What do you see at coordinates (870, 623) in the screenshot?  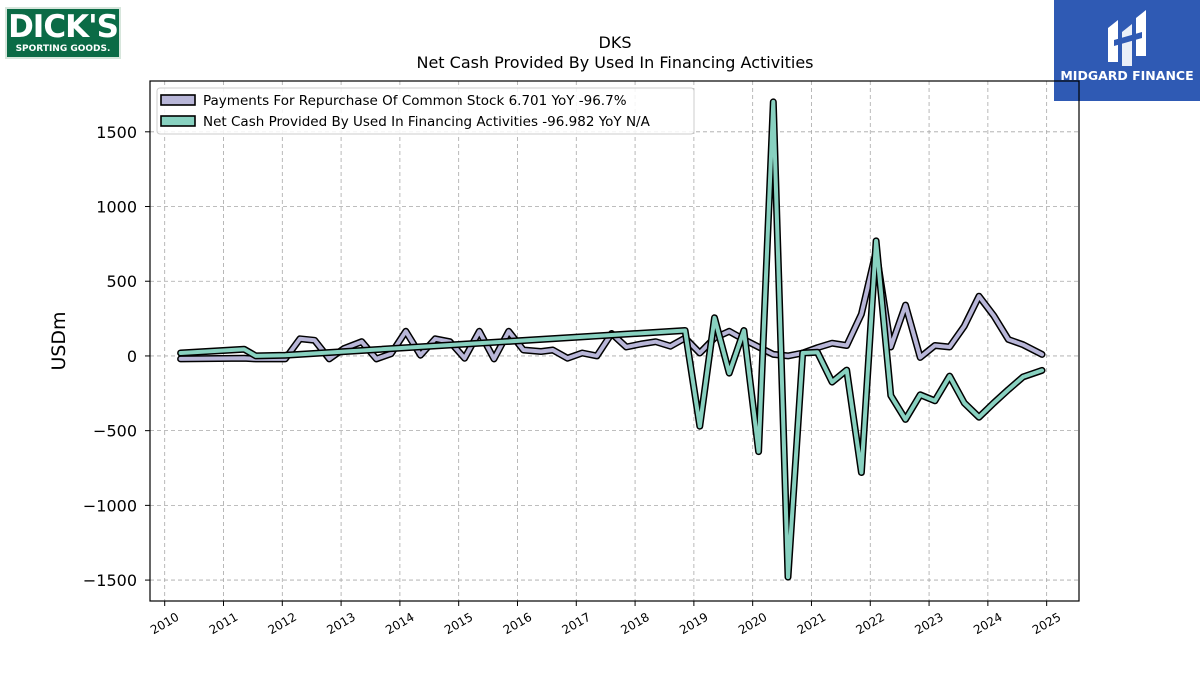 I see `x-tick-label: 2022` at bounding box center [870, 623].